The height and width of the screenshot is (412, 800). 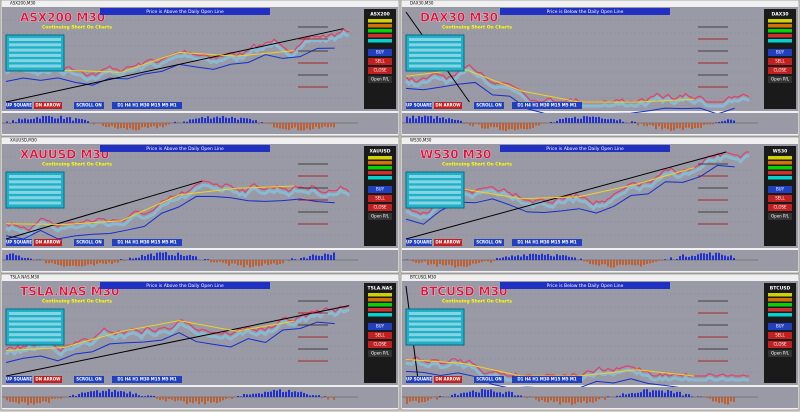 What do you see at coordinates (23, 140) in the screenshot?
I see `window-title: XAUUSD,M30` at bounding box center [23, 140].